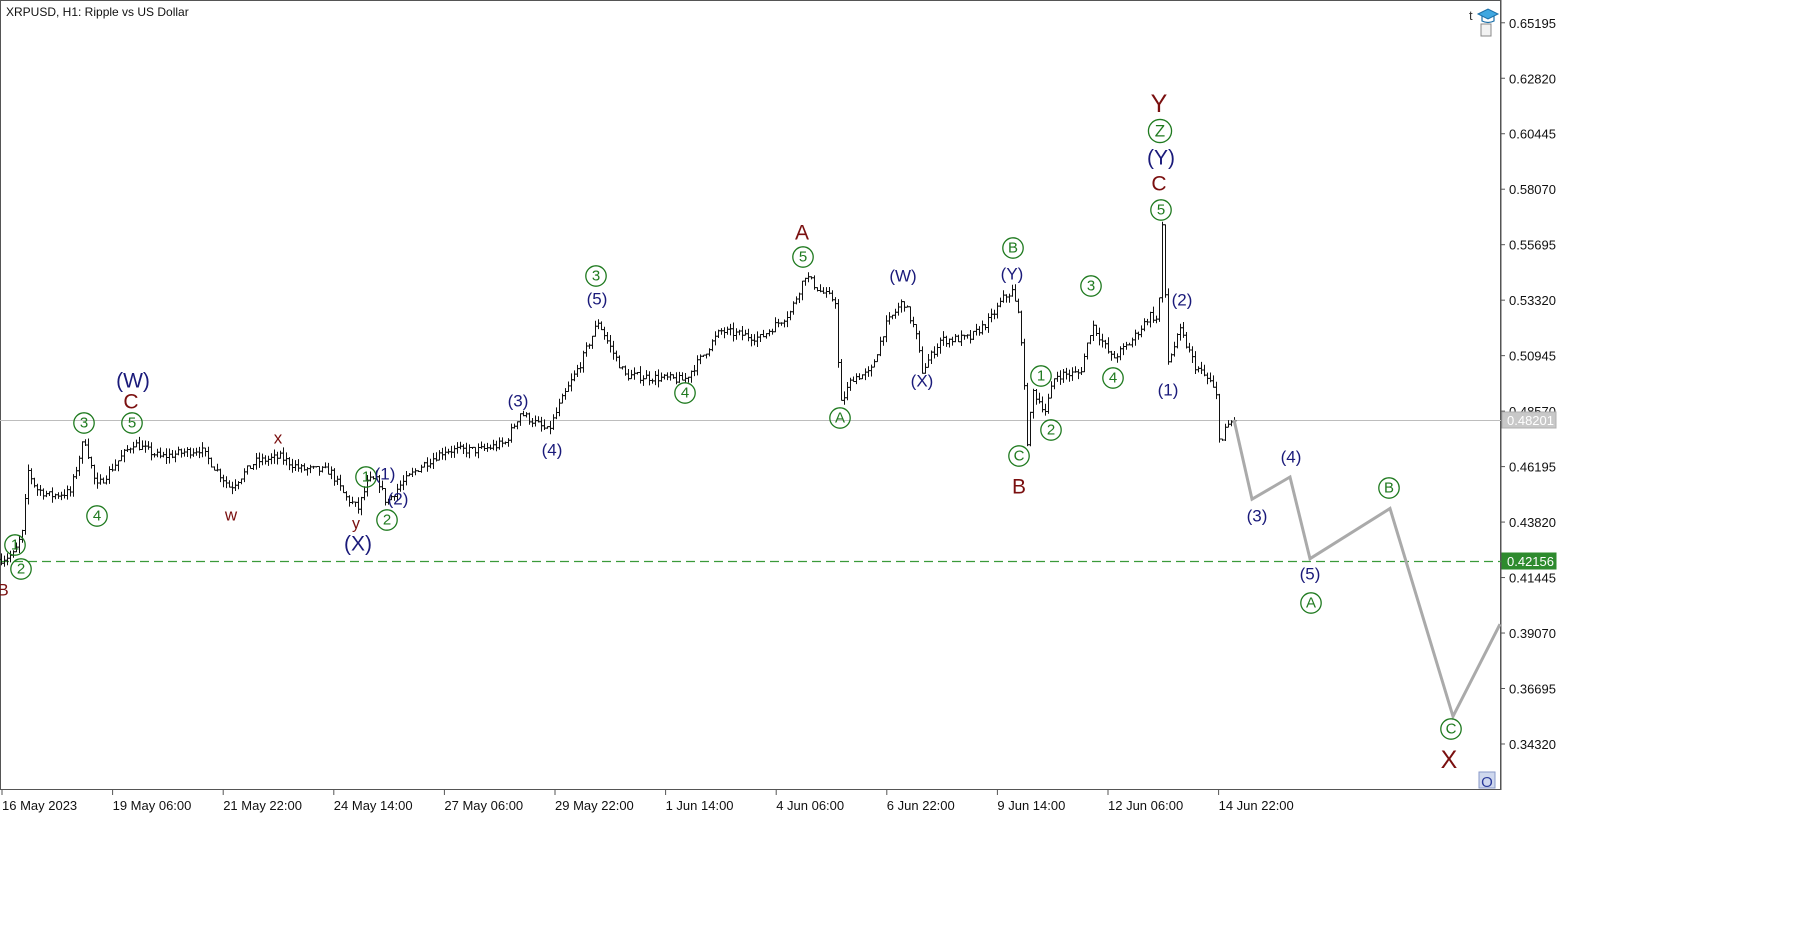 The image size is (1818, 948). What do you see at coordinates (1488, 16) in the screenshot?
I see `graduation-cap-icon` at bounding box center [1488, 16].